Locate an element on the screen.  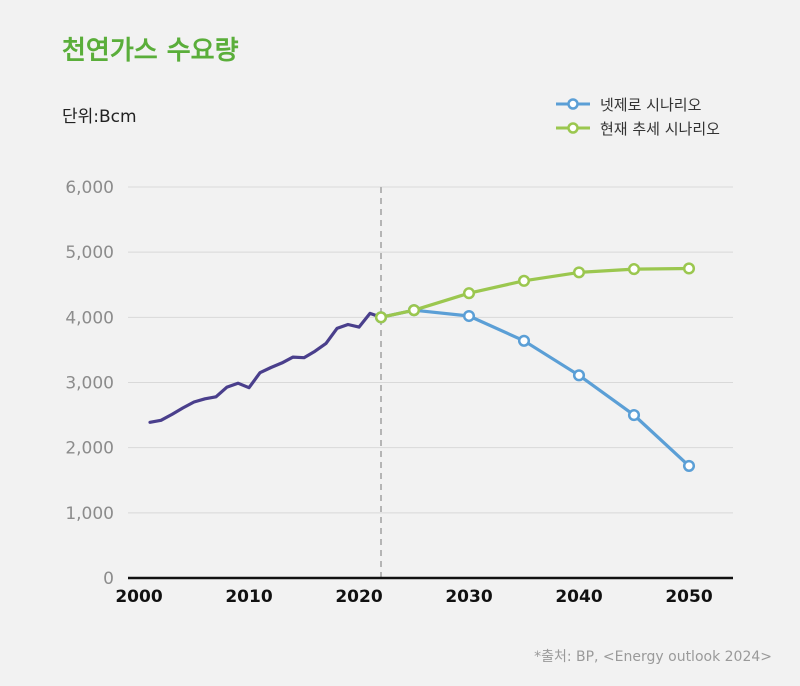
legend: 넷제로 시나리오 현재 추세 시나리오 is located at coordinates (638, 116).